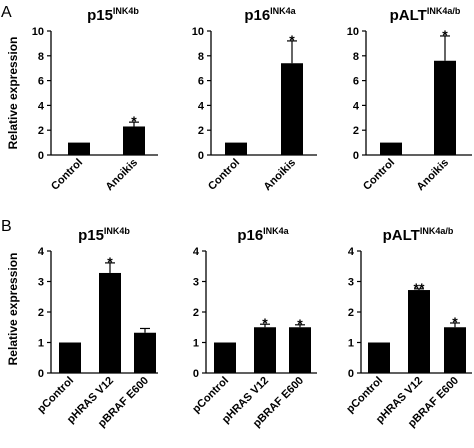 This screenshot has width=474, height=448. Describe the element at coordinates (6, 12) in the screenshot. I see `panel-a-letter: A` at that location.